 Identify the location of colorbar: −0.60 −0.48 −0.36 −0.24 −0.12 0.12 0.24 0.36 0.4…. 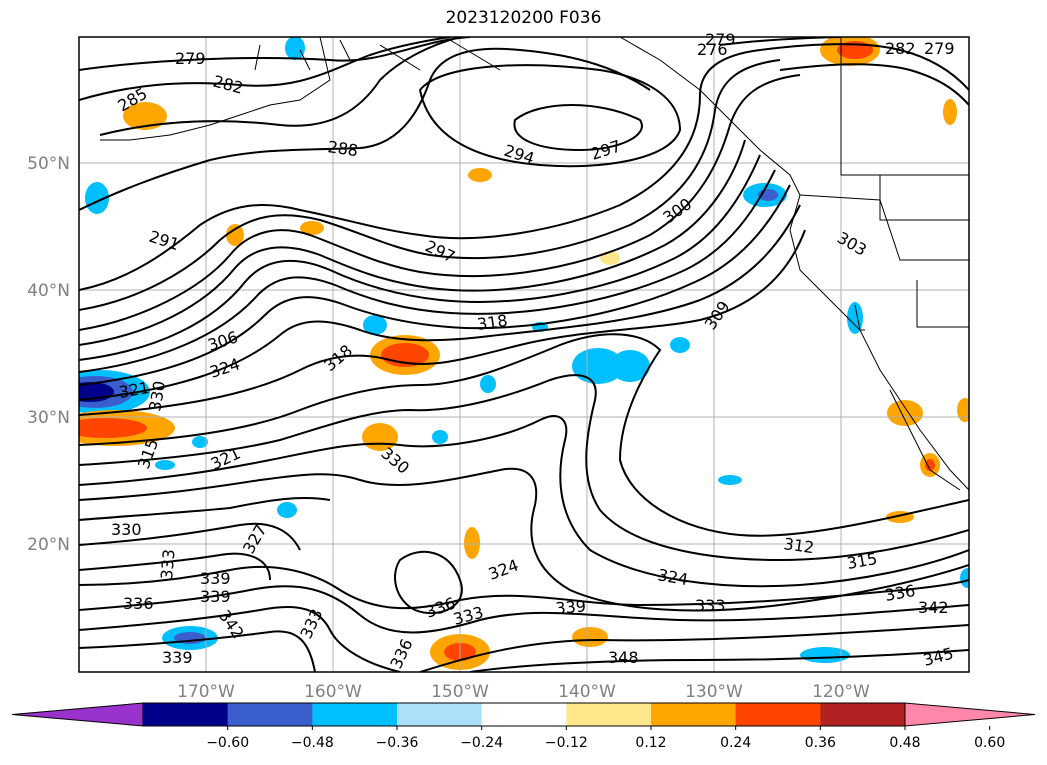
(523, 726).